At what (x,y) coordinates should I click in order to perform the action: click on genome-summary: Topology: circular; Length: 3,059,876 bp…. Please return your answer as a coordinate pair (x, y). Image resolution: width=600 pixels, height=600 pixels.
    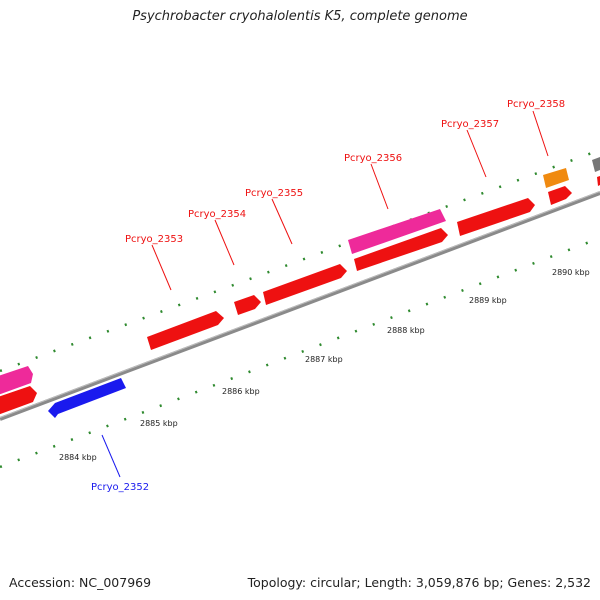
    Looking at the image, I should click on (419, 582).